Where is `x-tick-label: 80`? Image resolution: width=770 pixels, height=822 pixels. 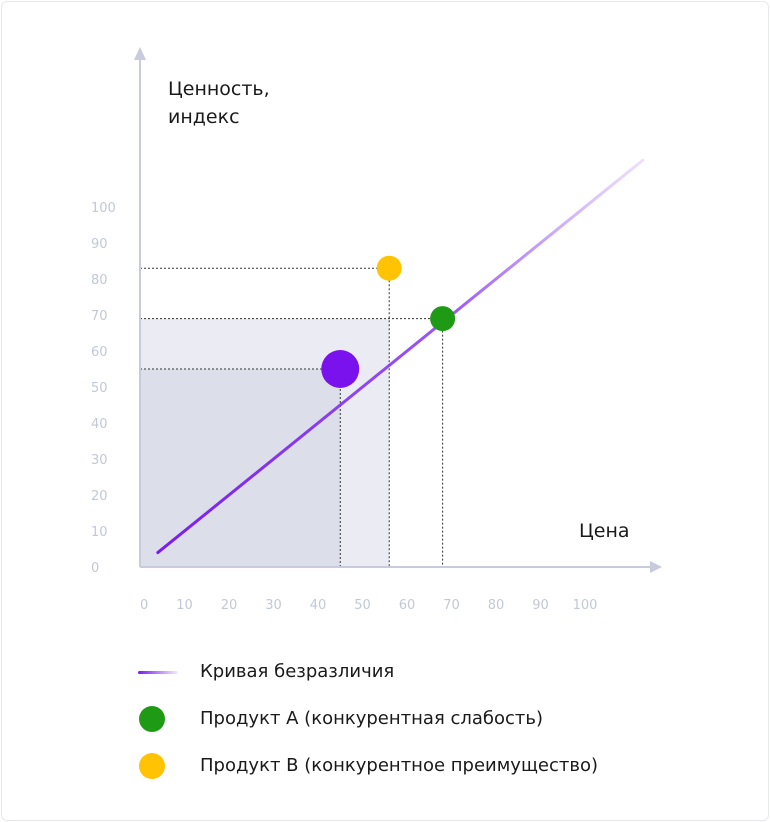 x-tick-label: 80 is located at coordinates (496, 605).